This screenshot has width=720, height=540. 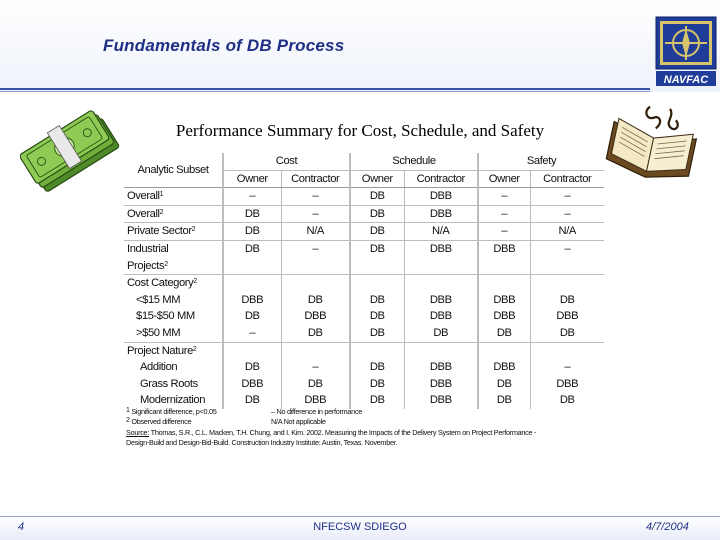 I want to click on page-number: 4, so click(x=21, y=527).